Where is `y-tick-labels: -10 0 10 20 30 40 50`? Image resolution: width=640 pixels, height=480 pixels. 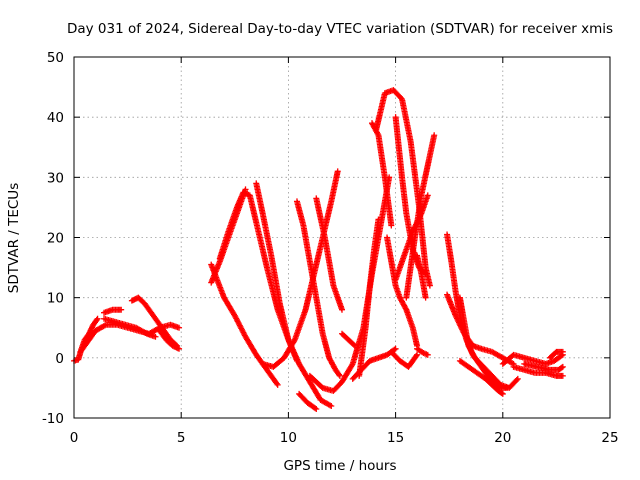 y-tick-labels: -10 0 10 20 30 40 50 is located at coordinates (53, 238).